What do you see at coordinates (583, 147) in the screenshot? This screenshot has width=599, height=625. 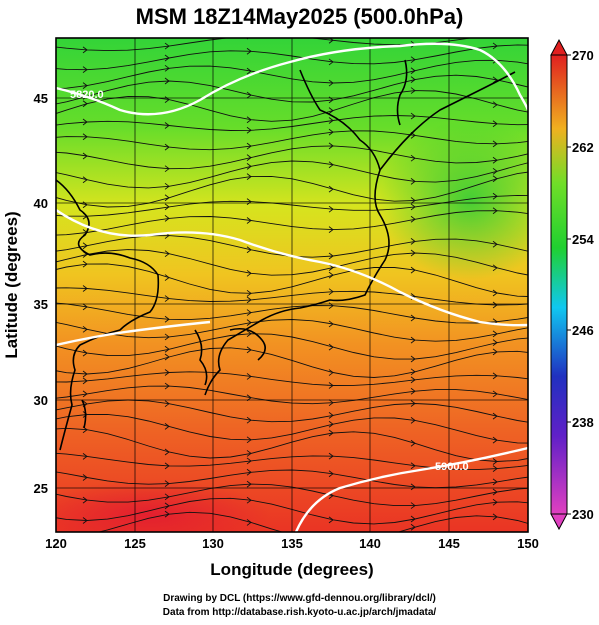 I see `colorbar-tick: 262` at bounding box center [583, 147].